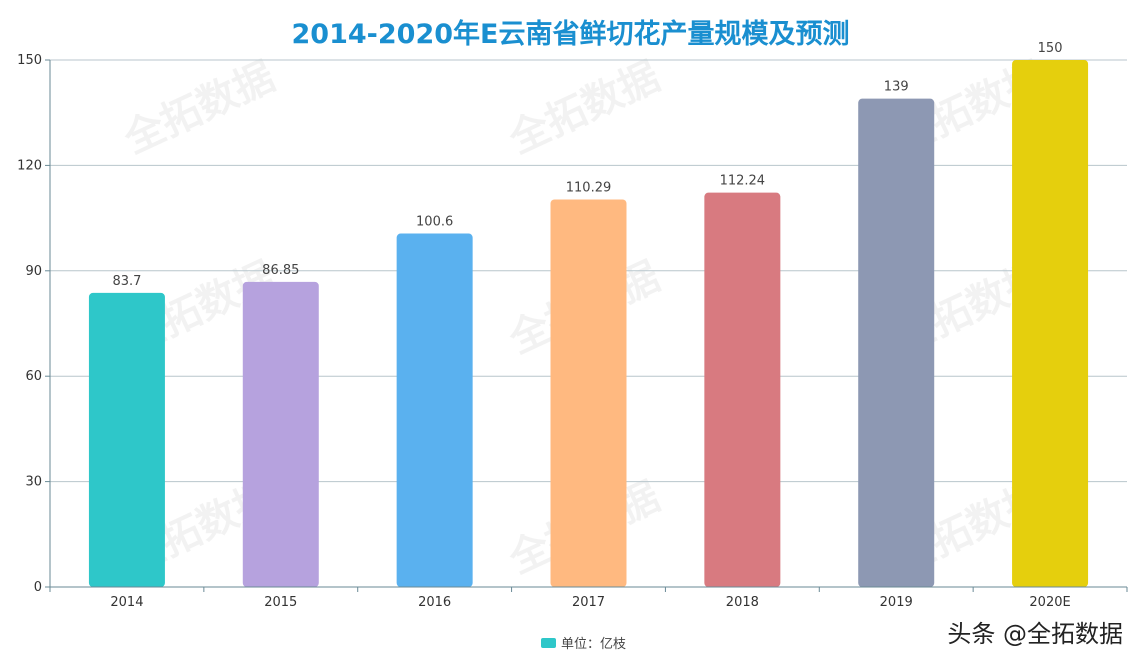  Describe the element at coordinates (589, 188) in the screenshot. I see `data-label: 110.29` at that location.